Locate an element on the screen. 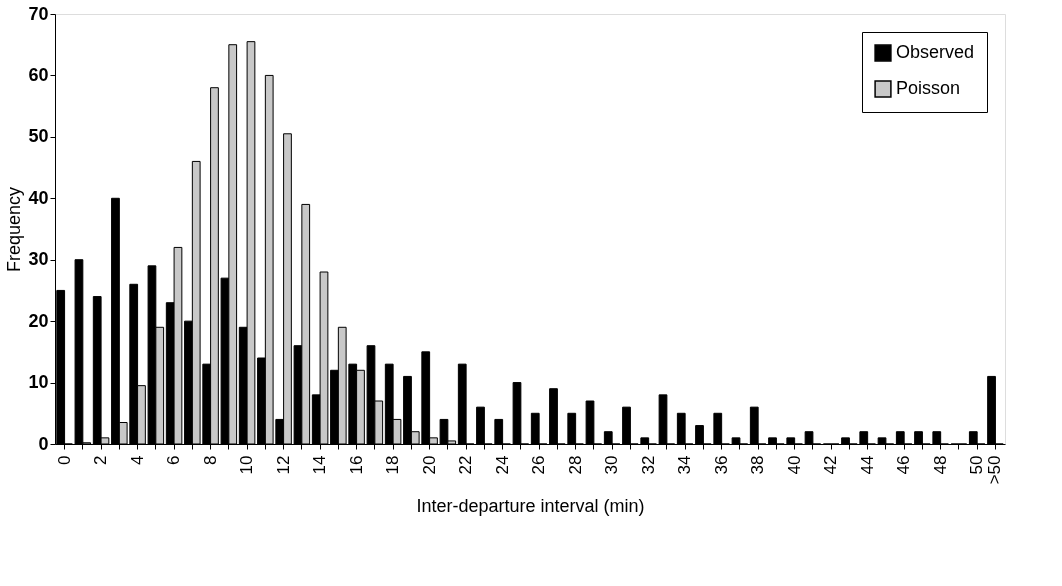  x-tick-label: 6 is located at coordinates (174, 460).